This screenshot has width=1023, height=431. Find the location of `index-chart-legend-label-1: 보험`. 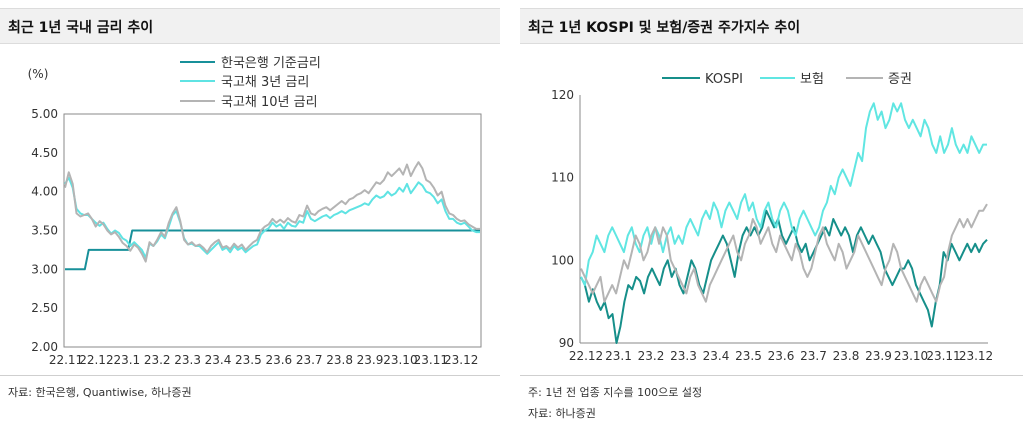

index-chart-legend-label-1: 보험 is located at coordinates (812, 79).